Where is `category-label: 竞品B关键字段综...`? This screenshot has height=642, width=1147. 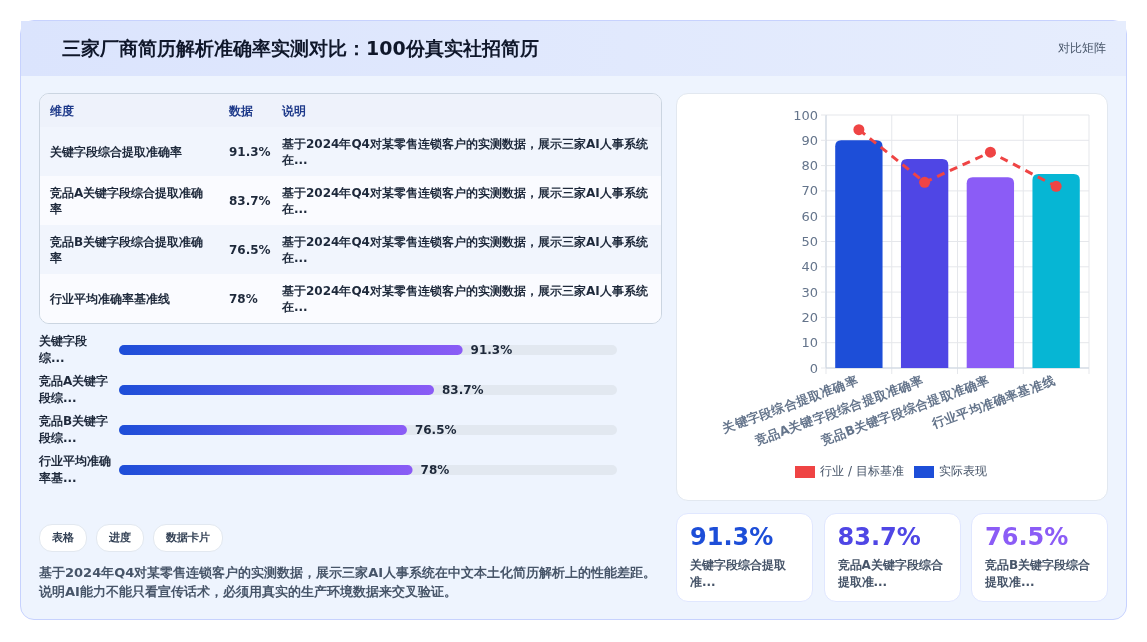 category-label: 竞品B关键字段综... is located at coordinates (74, 429).